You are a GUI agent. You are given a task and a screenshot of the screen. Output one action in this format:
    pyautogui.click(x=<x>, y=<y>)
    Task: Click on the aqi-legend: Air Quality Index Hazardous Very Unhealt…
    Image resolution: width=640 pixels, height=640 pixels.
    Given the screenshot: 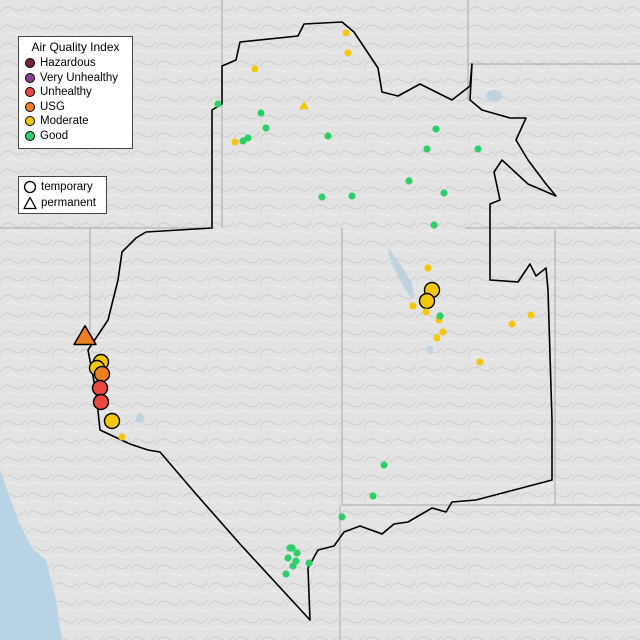 What is the action you would take?
    pyautogui.click(x=75, y=92)
    